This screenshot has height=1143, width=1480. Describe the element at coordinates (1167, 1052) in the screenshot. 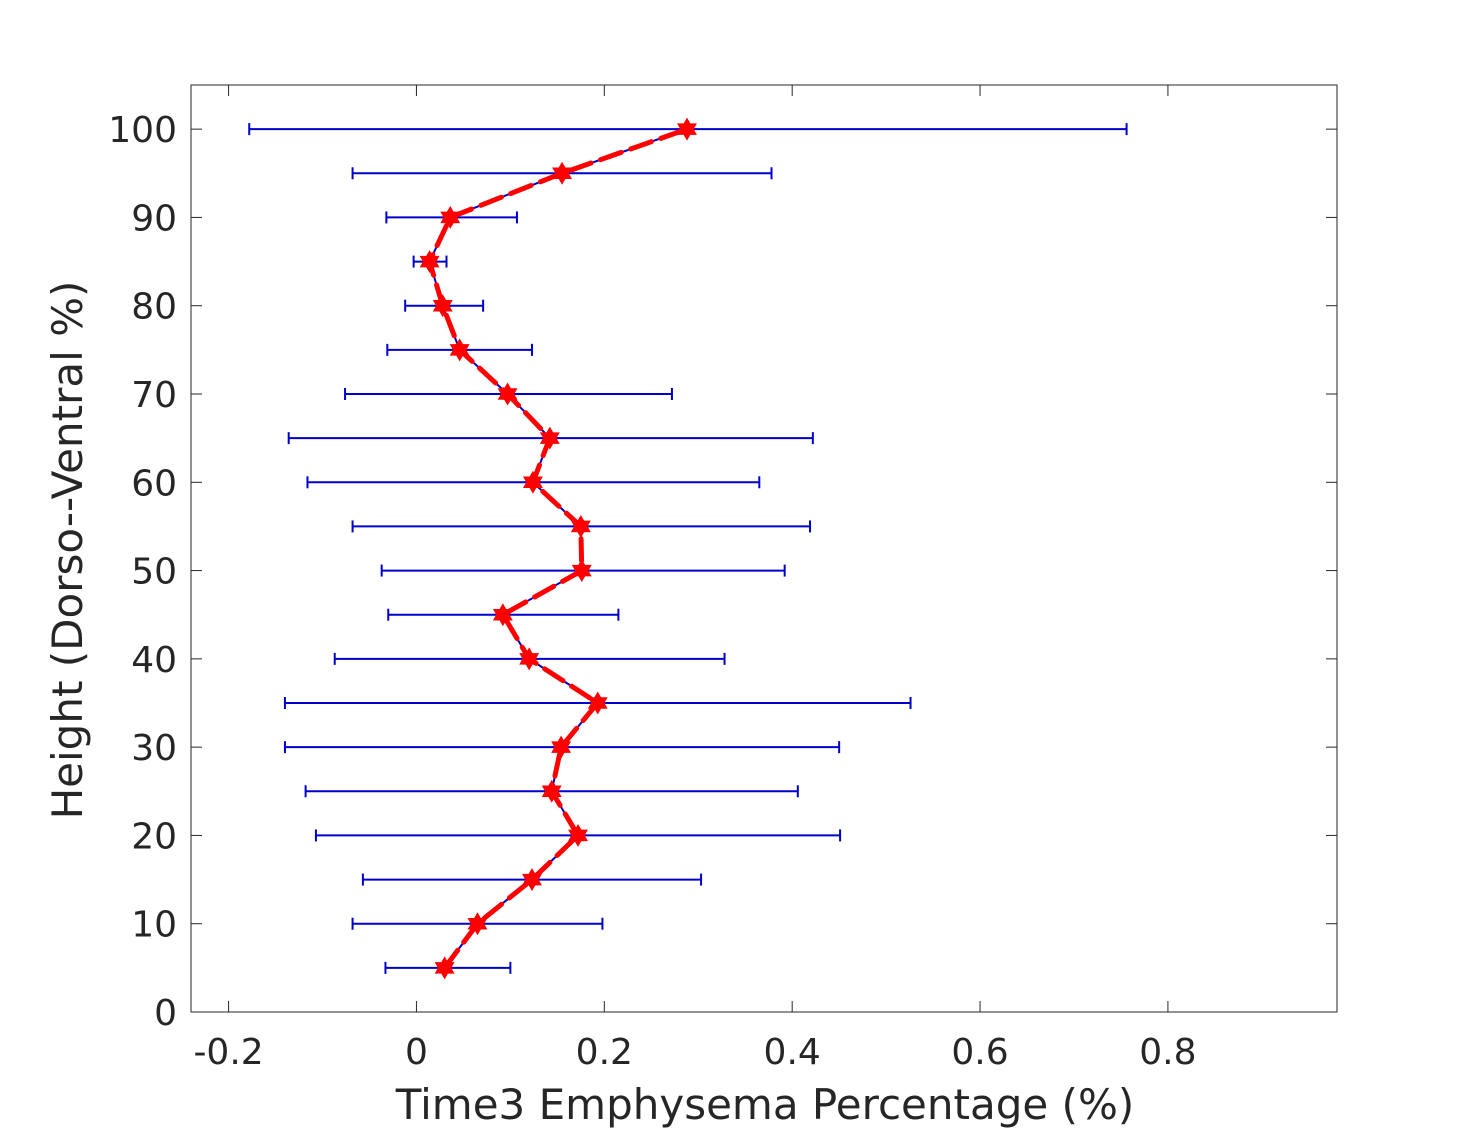

I see `x-tick-label: 0.8` at that location.